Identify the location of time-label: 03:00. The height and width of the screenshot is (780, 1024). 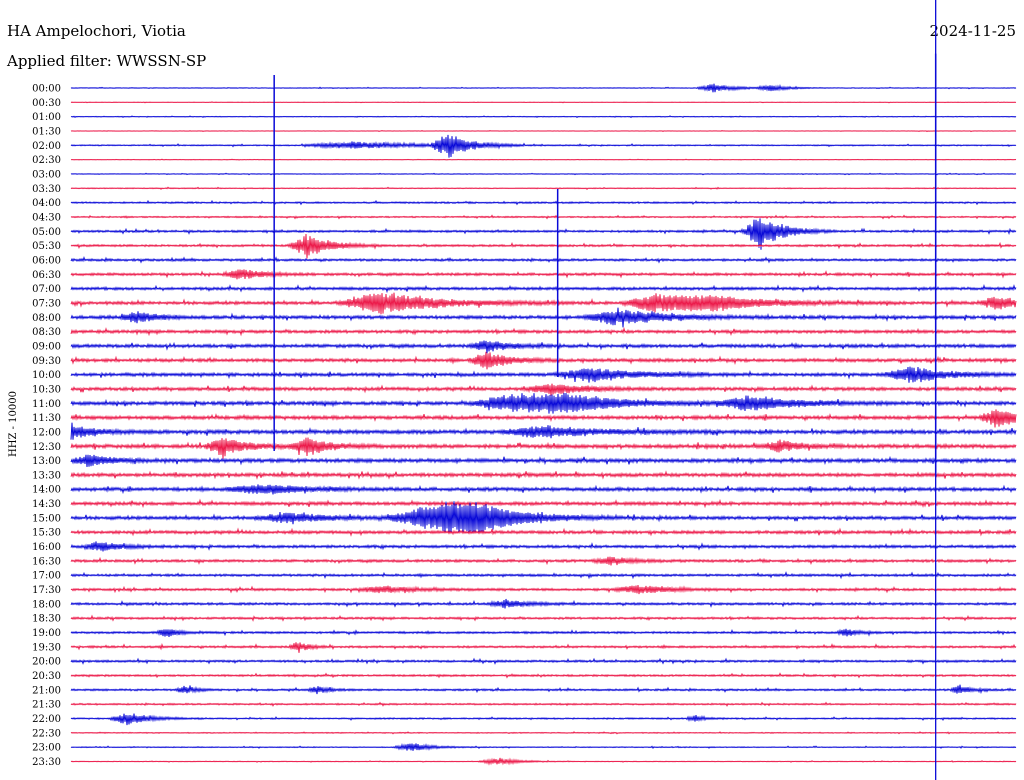
(46, 174).